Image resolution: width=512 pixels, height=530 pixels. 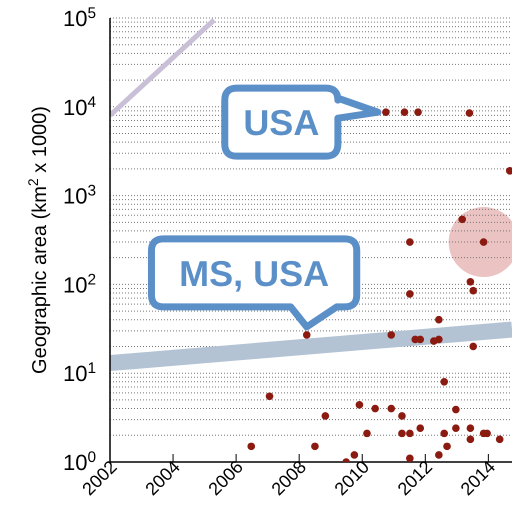 What do you see at coordinates (281, 123) in the screenshot?
I see `annotation: USA` at bounding box center [281, 123].